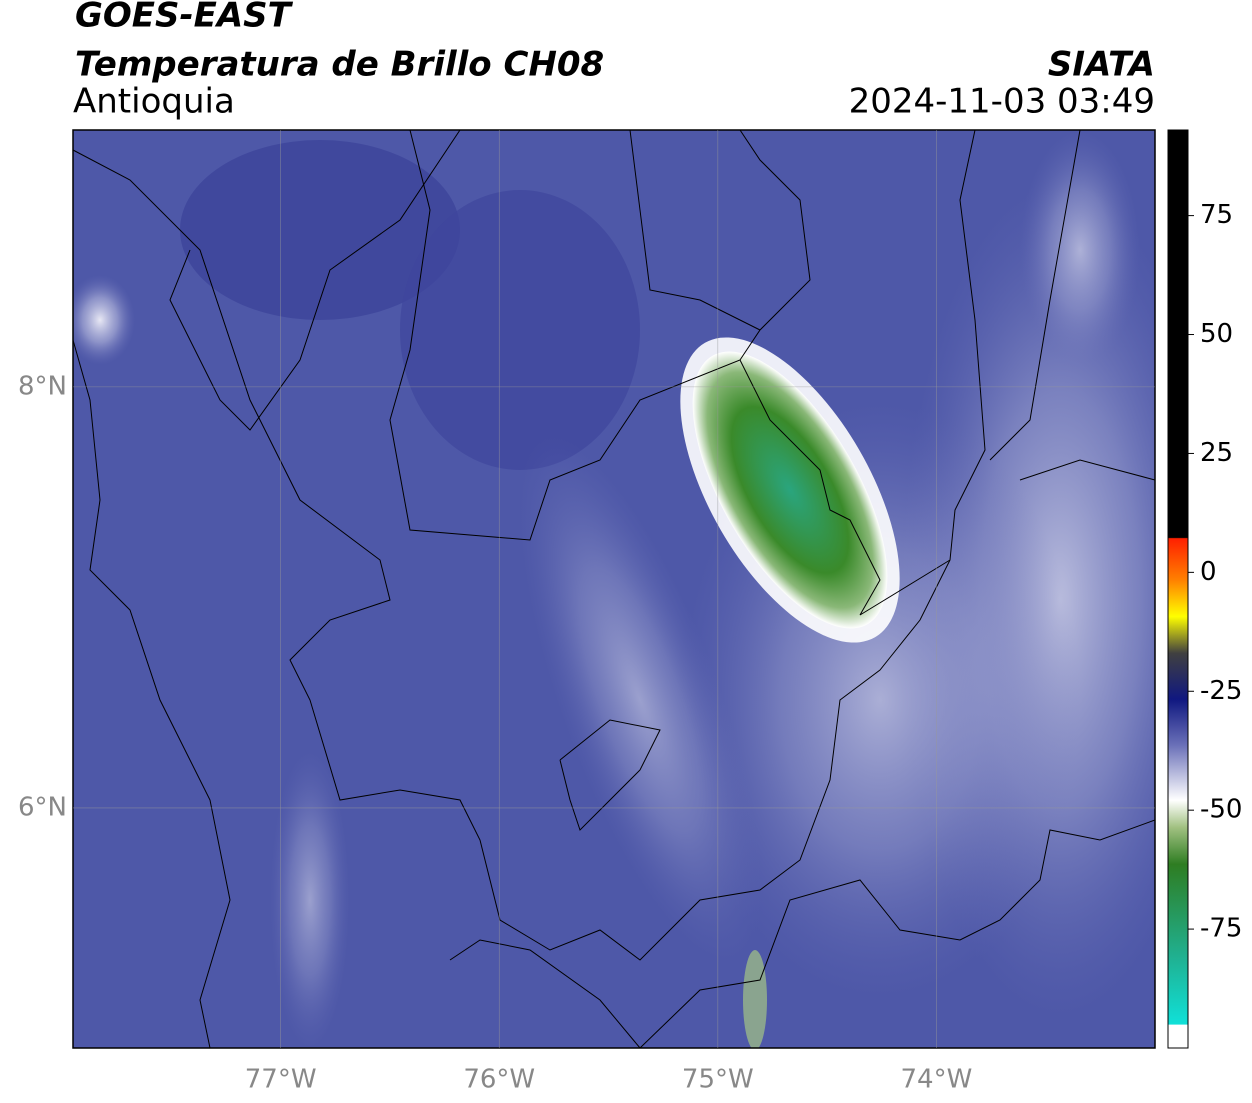 The height and width of the screenshot is (1103, 1252). I want to click on colorbar-tick-label: 0, so click(1208, 572).